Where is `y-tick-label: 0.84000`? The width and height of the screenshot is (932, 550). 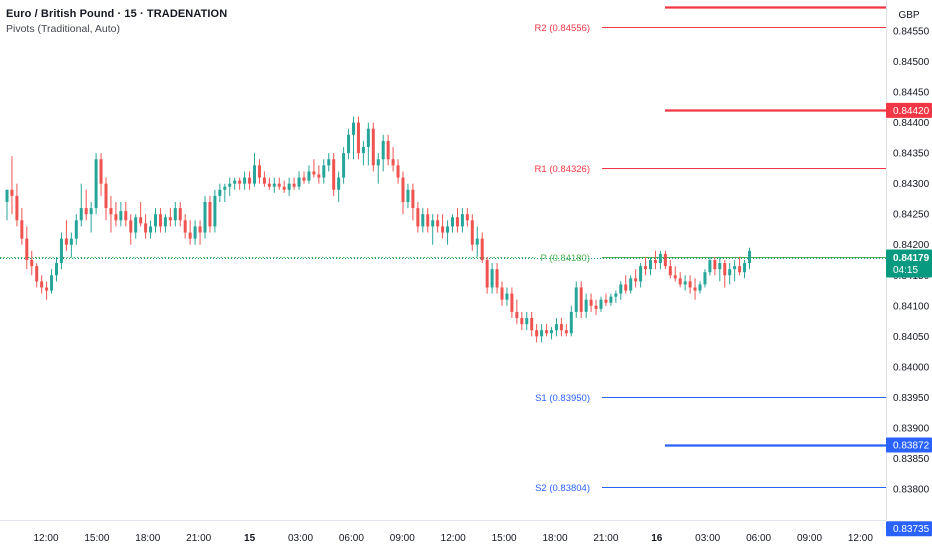 y-tick-label: 0.84000 is located at coordinates (911, 367).